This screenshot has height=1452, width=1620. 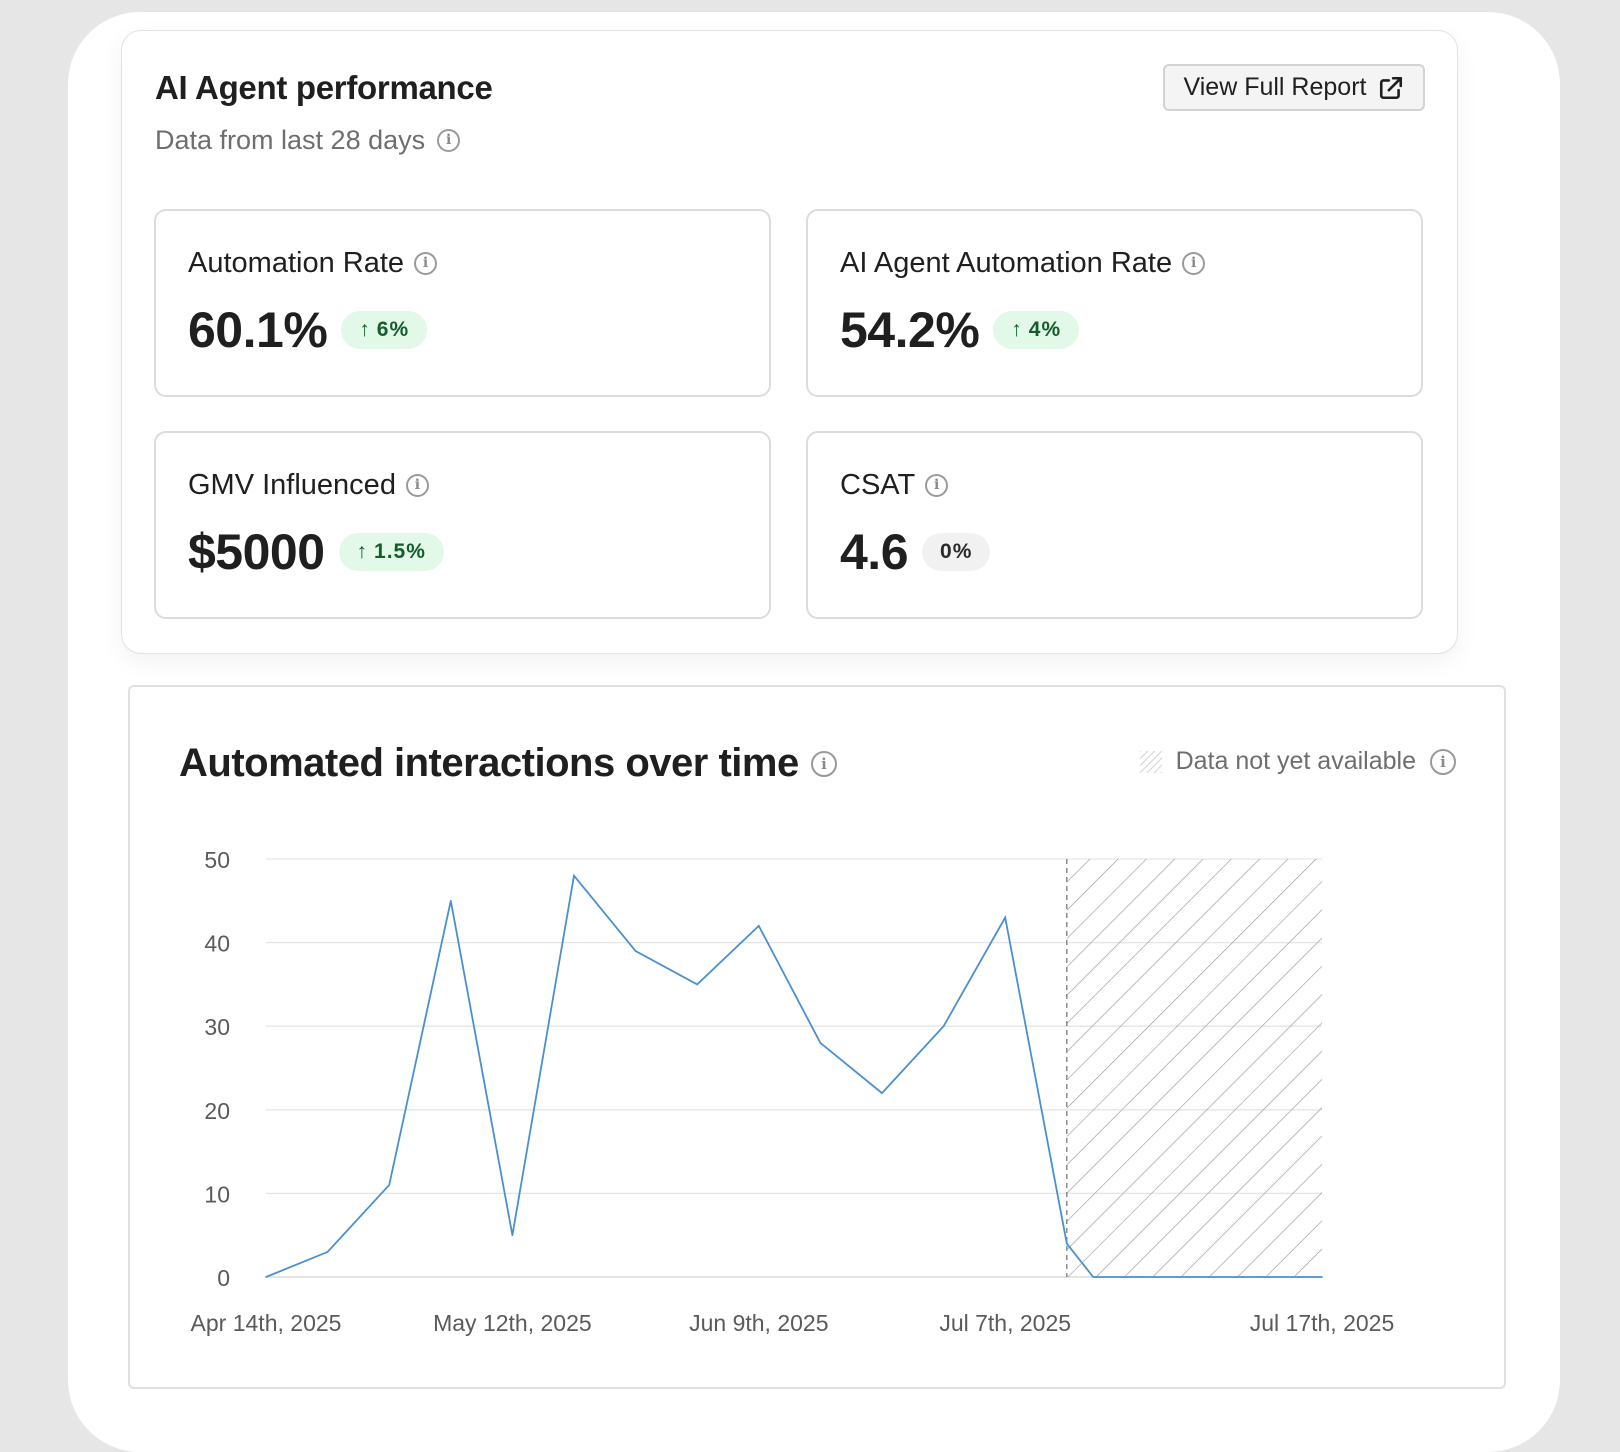 I want to click on unavailable-region, so click(x=1194, y=1068).